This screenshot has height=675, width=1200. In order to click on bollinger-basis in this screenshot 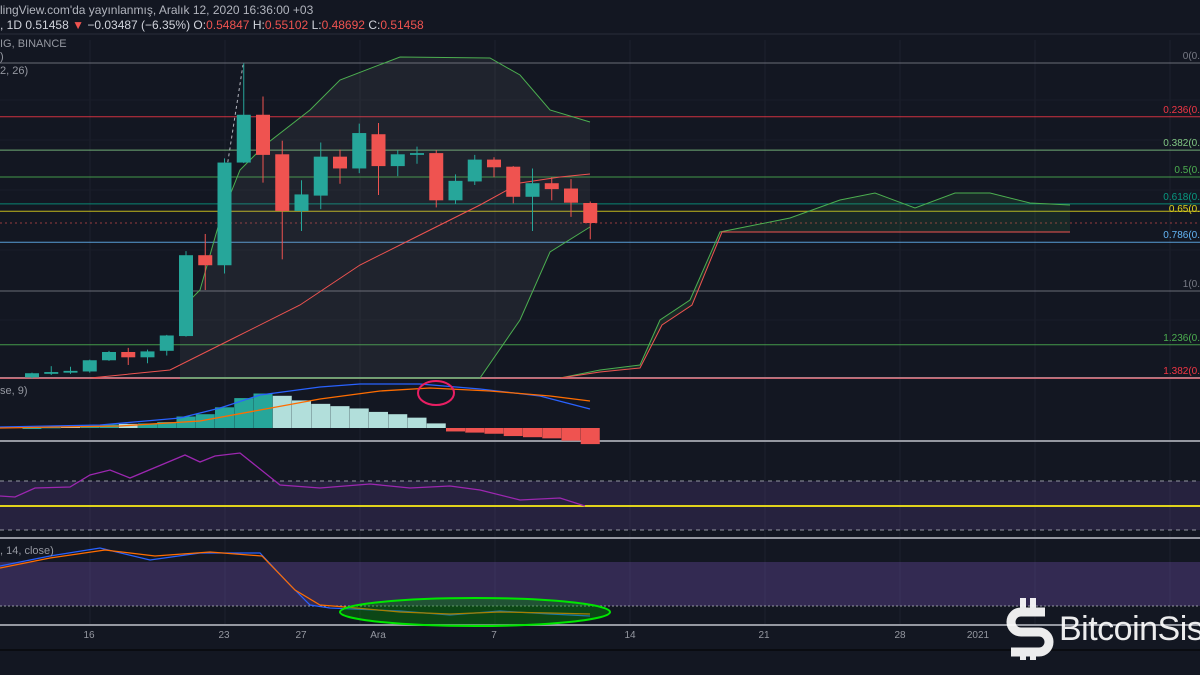, I will do `click(340, 276)`.